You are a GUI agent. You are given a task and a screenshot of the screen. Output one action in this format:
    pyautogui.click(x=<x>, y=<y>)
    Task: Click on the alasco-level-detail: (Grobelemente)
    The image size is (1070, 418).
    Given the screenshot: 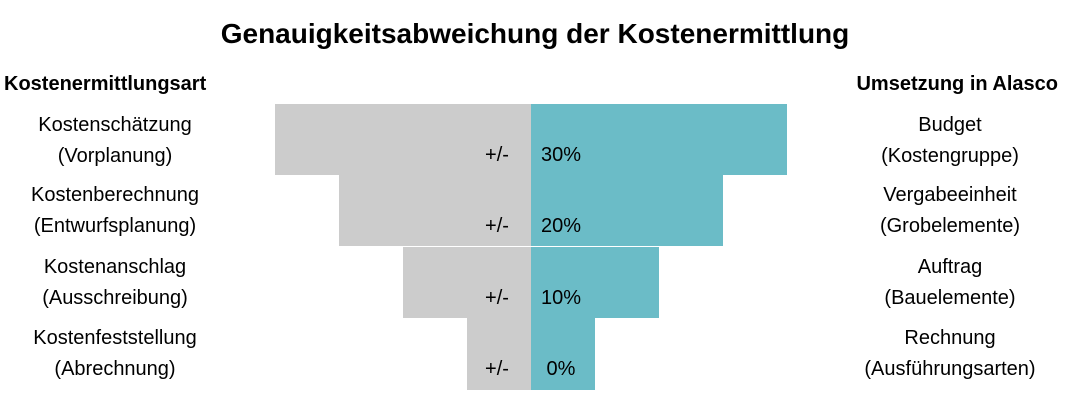 What is the action you would take?
    pyautogui.click(x=950, y=226)
    